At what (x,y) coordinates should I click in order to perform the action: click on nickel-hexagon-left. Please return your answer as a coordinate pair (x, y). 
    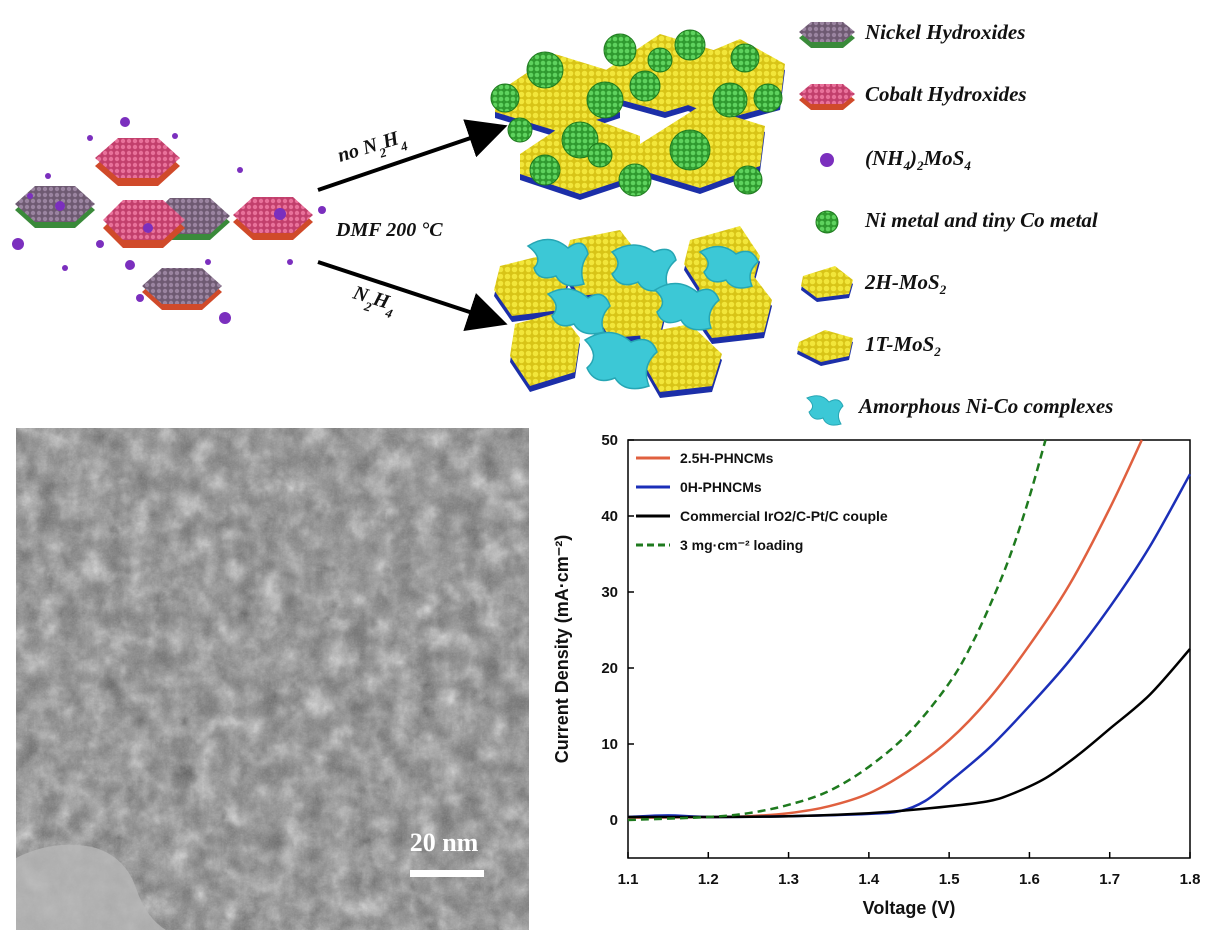
    Looking at the image, I should click on (55, 207).